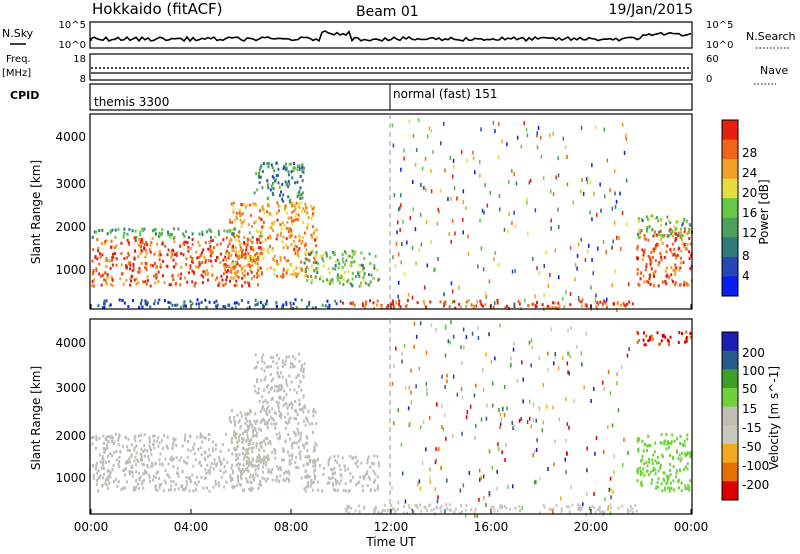  Describe the element at coordinates (752, 428) in the screenshot. I see `vel-cbar-tick-m15: -15` at that location.